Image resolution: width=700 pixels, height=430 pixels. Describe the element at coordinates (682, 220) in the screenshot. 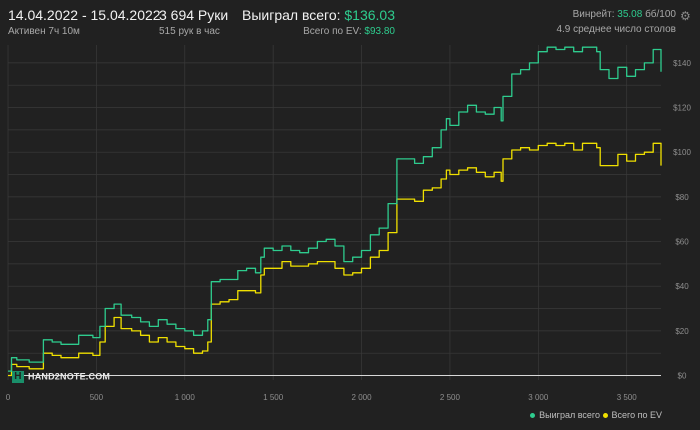

I see `y-axis-ticks: $0 $20 $40 $60 $80 $100 $120 $140` at that location.